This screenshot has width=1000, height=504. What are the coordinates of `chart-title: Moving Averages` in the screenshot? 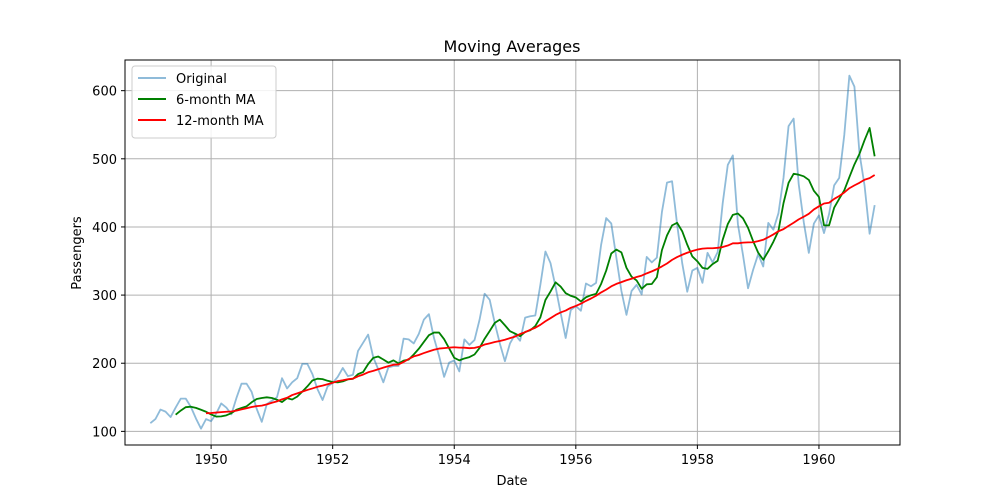 It's located at (512, 46).